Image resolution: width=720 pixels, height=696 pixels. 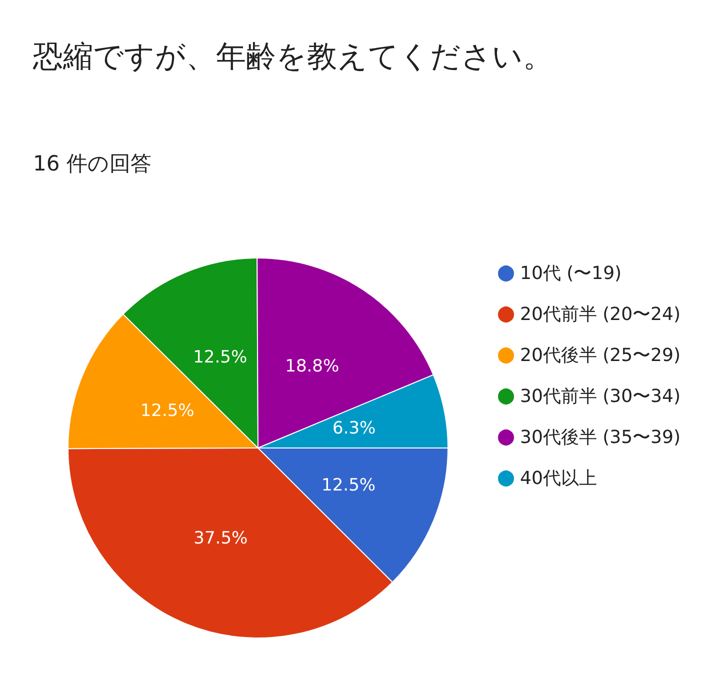 I want to click on data-label: 6.3%, so click(x=354, y=428).